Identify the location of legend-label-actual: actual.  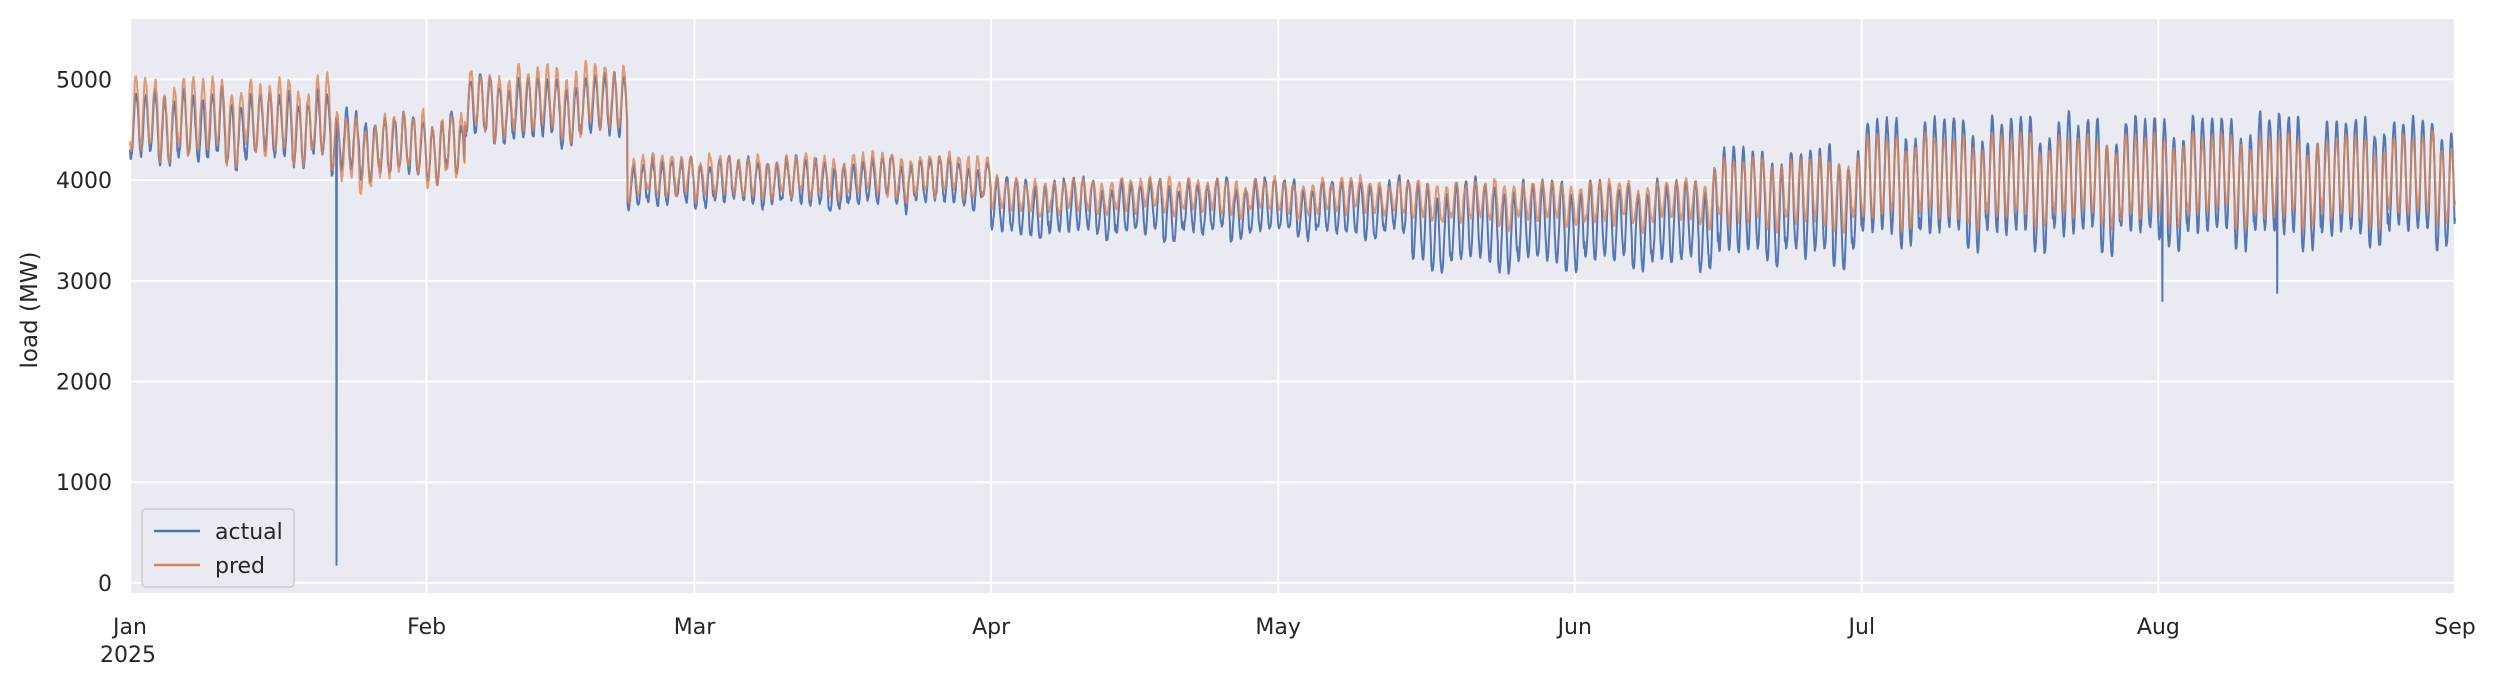
(249, 532).